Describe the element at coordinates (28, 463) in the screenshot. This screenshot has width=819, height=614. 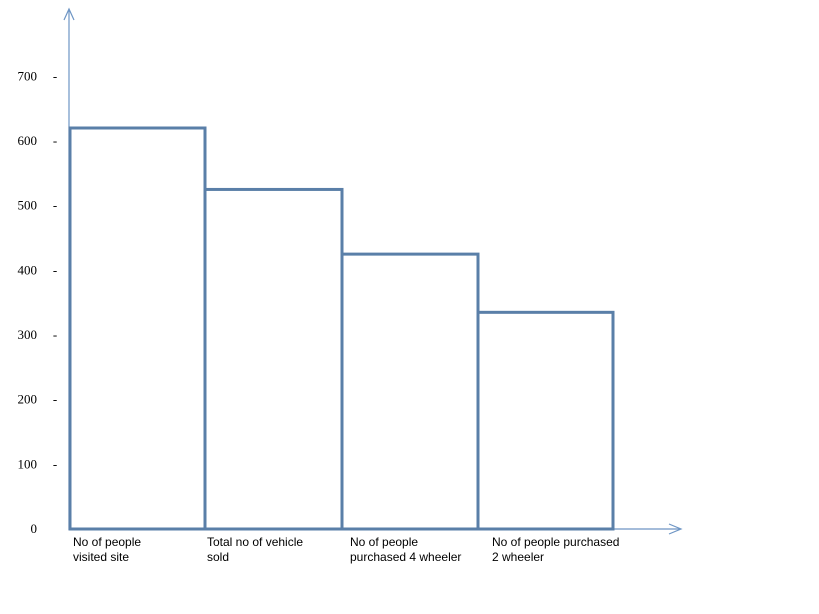
I see `y-tick-label: 100` at that location.